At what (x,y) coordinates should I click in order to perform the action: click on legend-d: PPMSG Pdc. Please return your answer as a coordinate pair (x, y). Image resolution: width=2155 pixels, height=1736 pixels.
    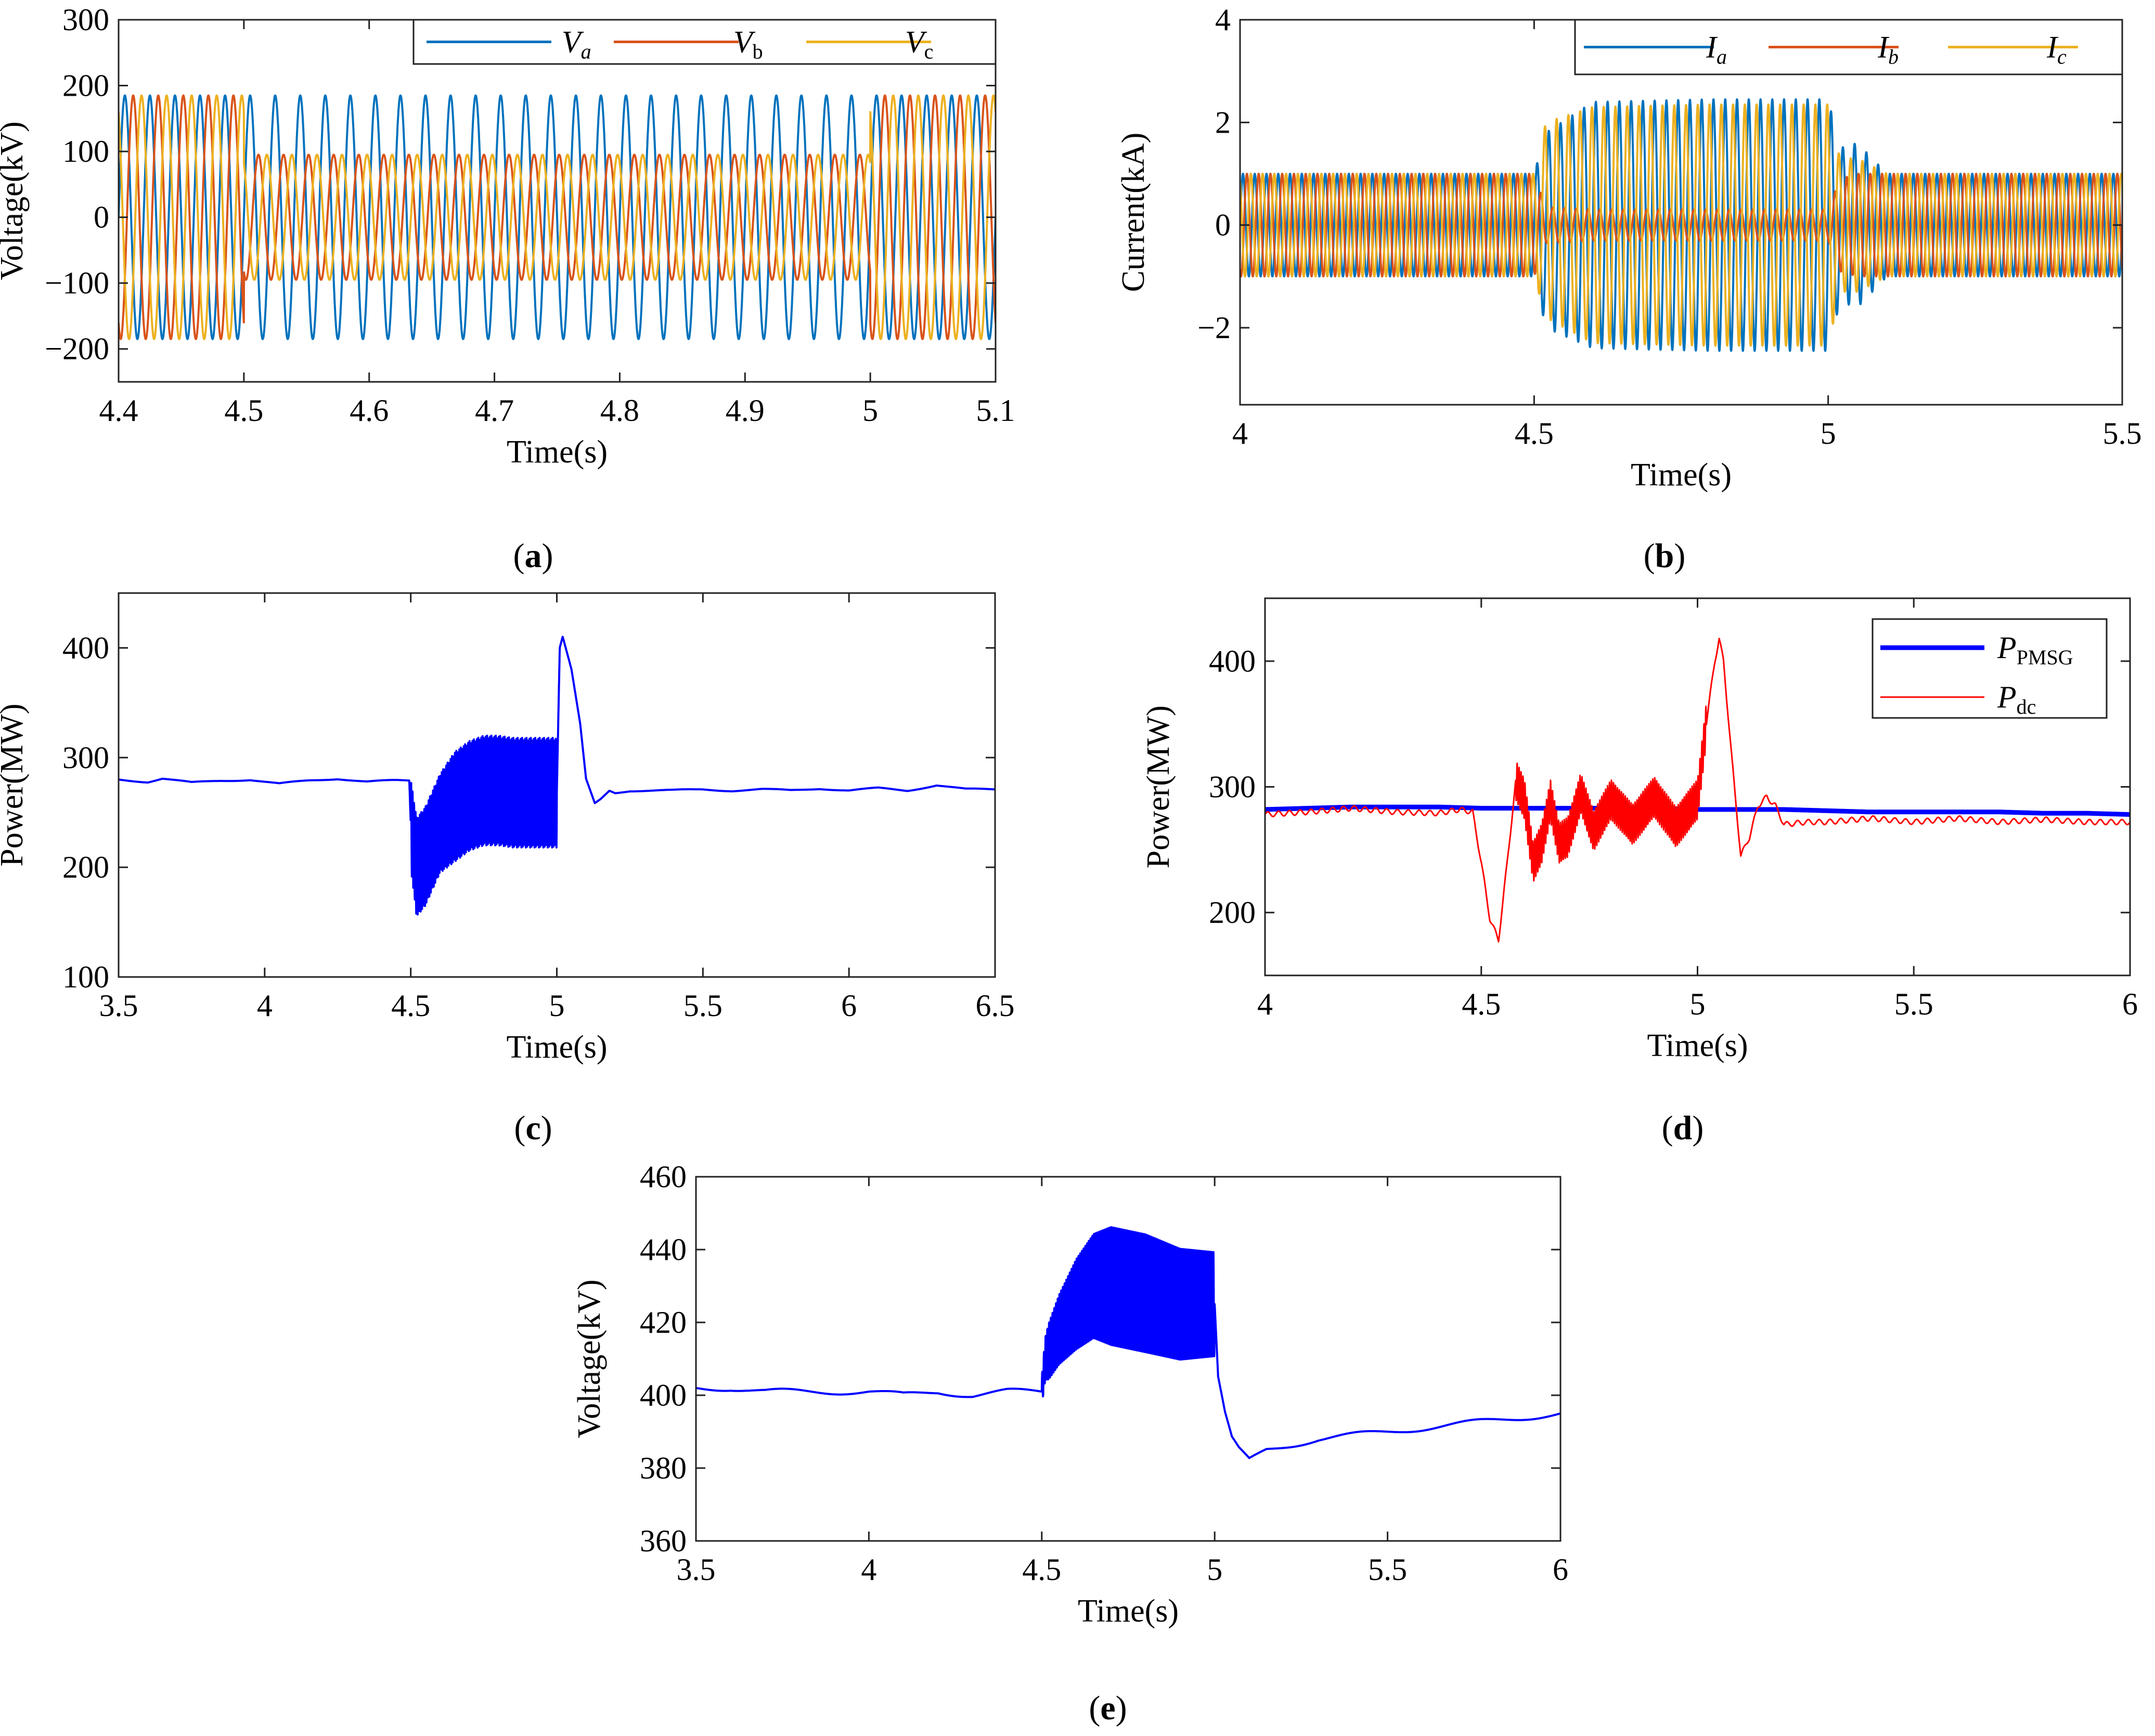
    Looking at the image, I should click on (1990, 668).